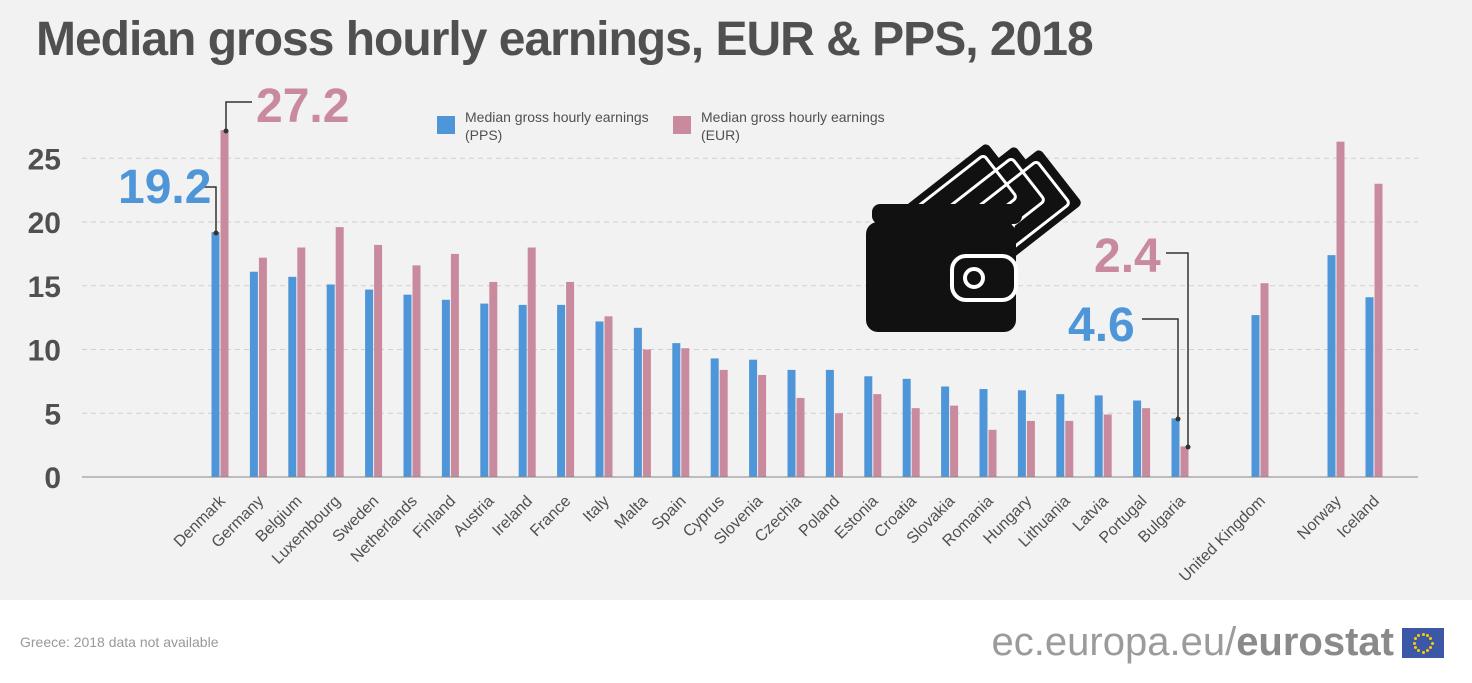 The height and width of the screenshot is (683, 1472). What do you see at coordinates (945, 431) in the screenshot?
I see `bar-pps-slovakia` at bounding box center [945, 431].